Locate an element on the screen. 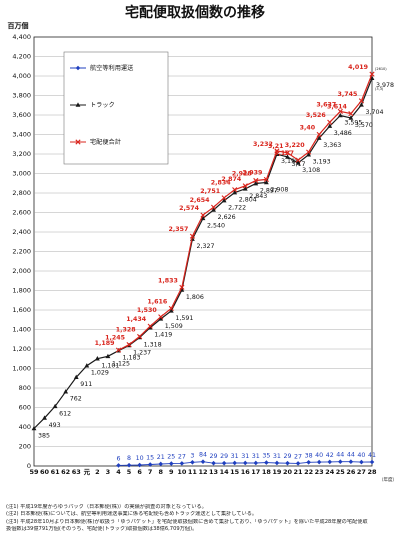 Image resolution: width=400 pixels, height=545 pixels. y-tick-label: 4,200 is located at coordinates (21, 57).